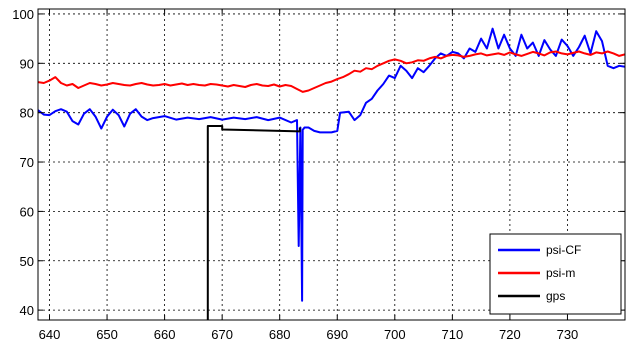 The image size is (630, 353). I want to click on y-tick-label: 60, so click(27, 211).